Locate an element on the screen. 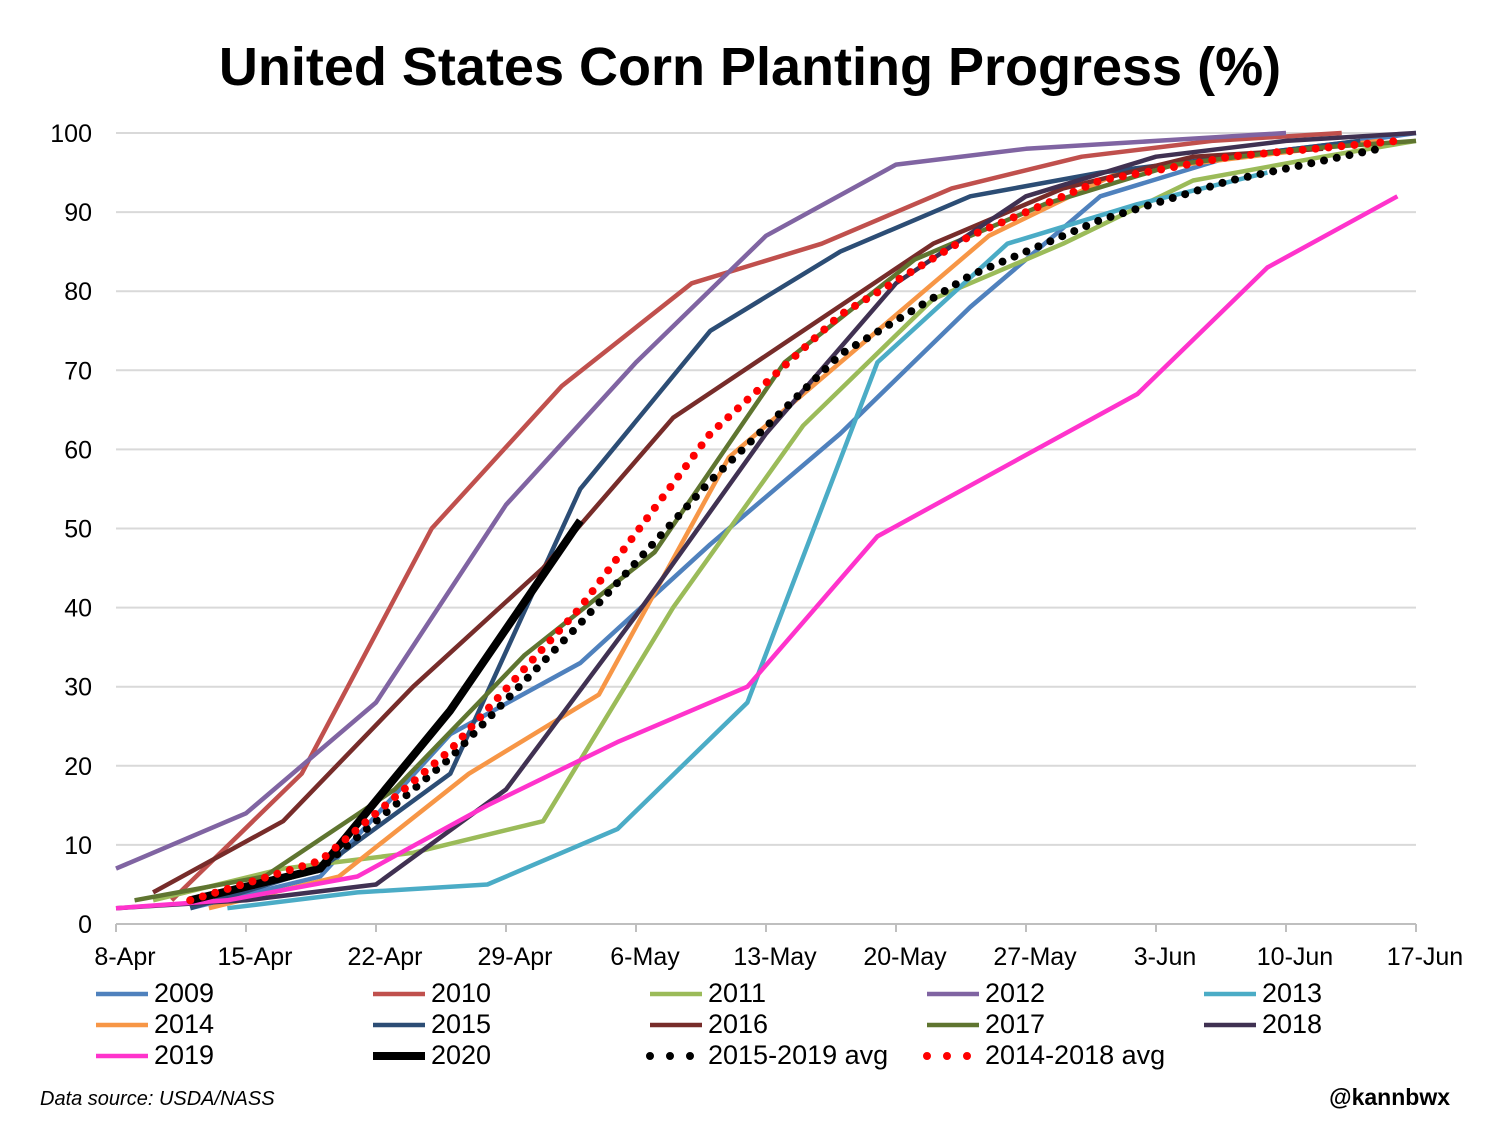 Image resolution: width=1500 pixels, height=1125 pixels. legend-item: 2019 is located at coordinates (152, 1055).